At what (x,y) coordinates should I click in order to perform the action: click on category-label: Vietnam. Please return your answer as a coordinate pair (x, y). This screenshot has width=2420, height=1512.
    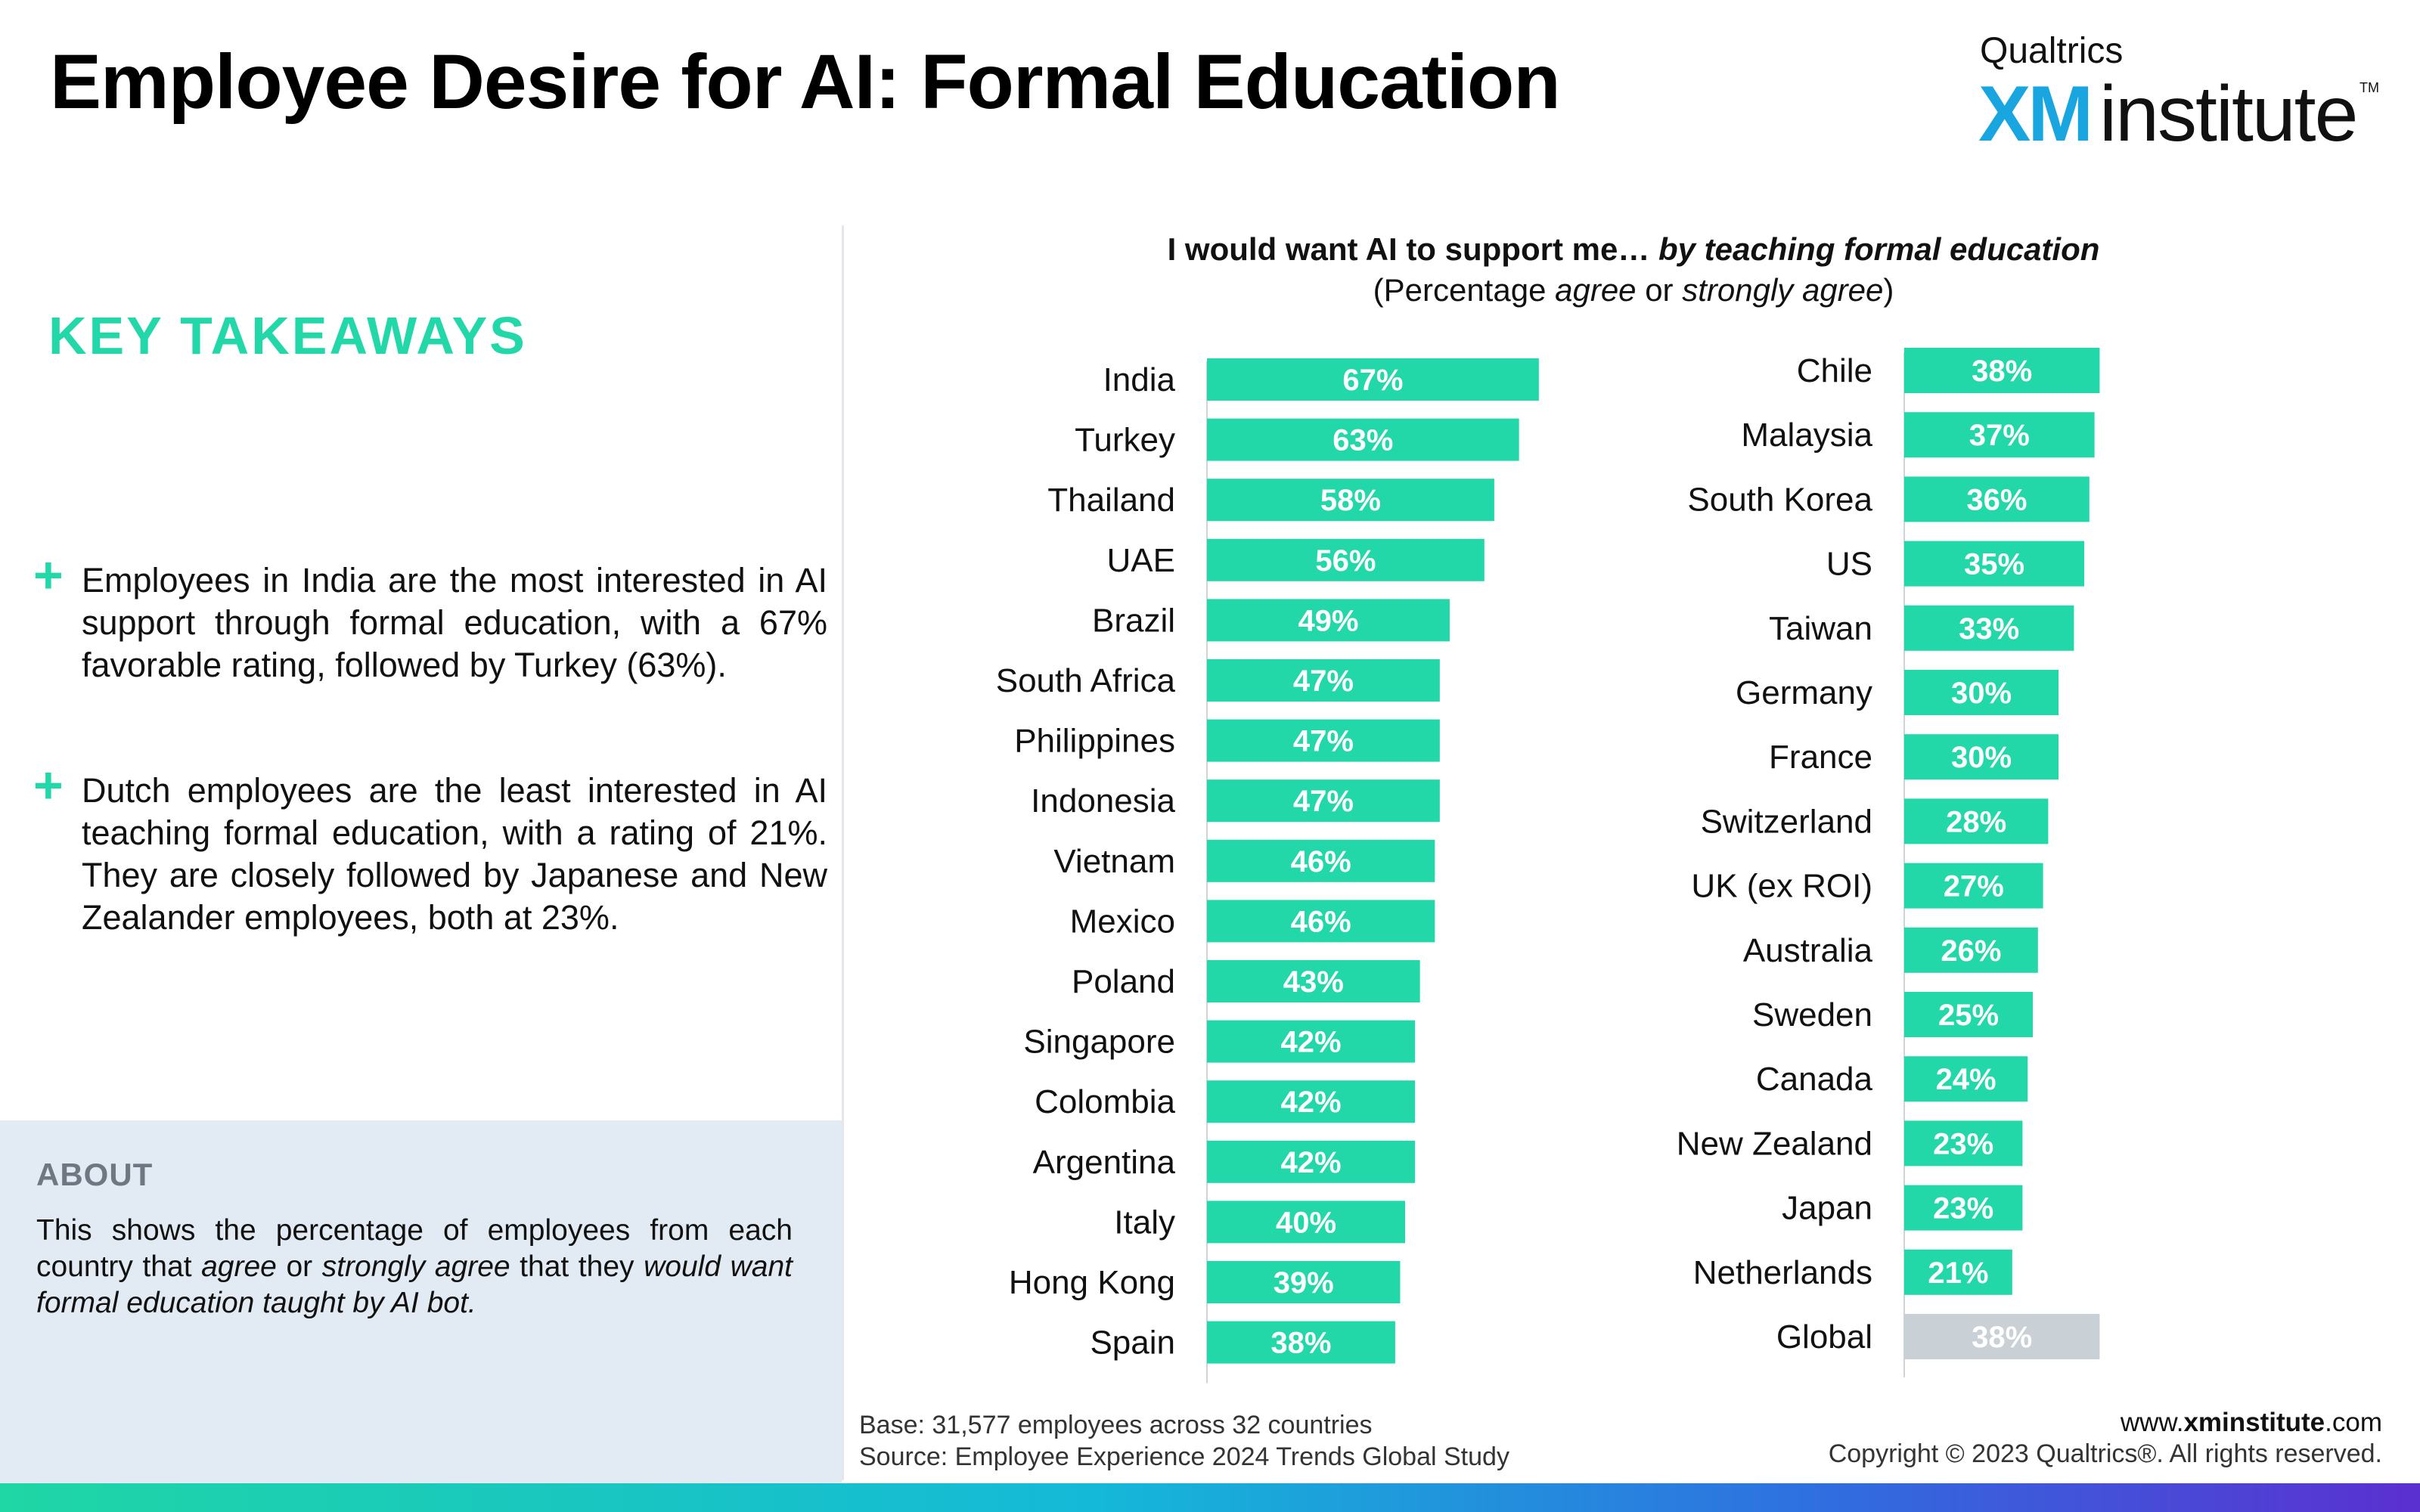
    Looking at the image, I should click on (1114, 861).